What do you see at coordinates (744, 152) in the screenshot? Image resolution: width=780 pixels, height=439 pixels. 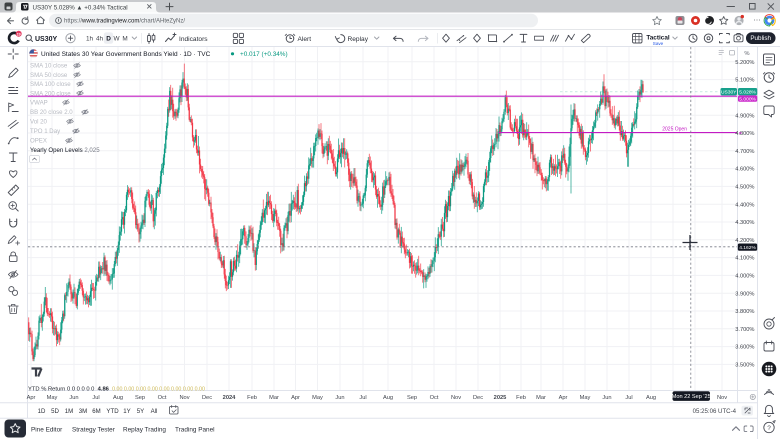 I see `svg-text: 4.700%` at bounding box center [744, 152].